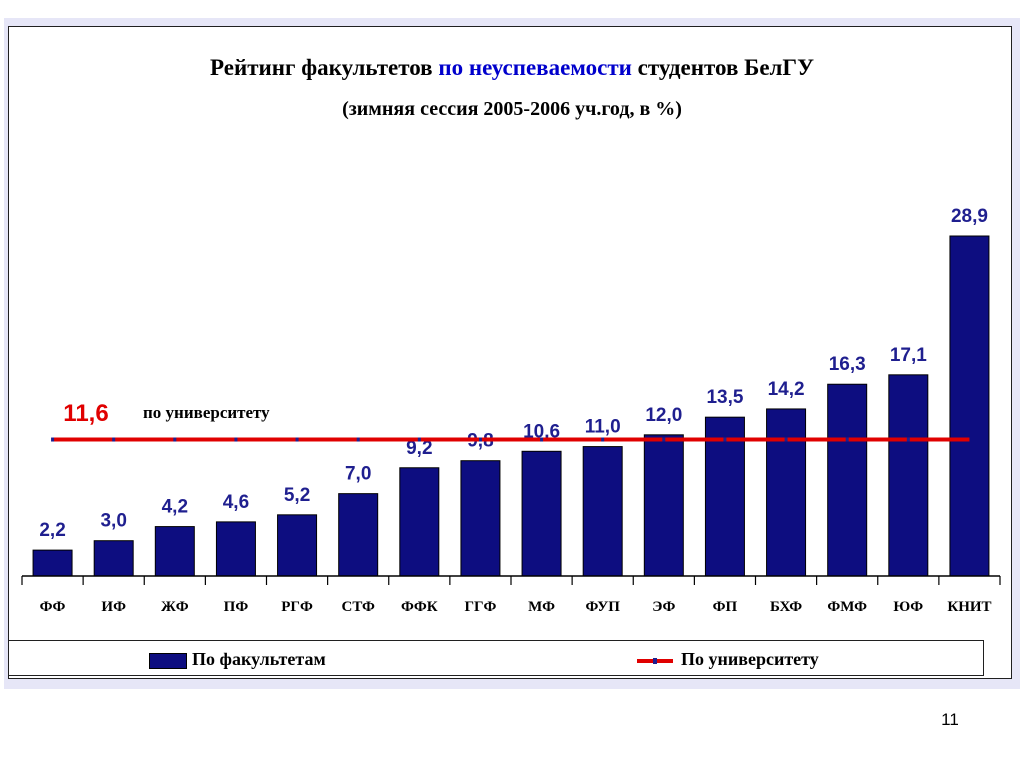  What do you see at coordinates (175, 507) in the screenshot?
I see `bar-value-label: 4,2` at bounding box center [175, 507].